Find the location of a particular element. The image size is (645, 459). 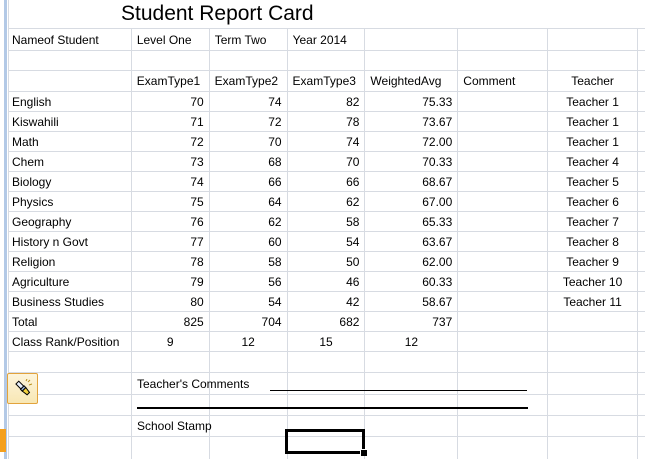

cell-weightedavg: 68.67 is located at coordinates (412, 181).